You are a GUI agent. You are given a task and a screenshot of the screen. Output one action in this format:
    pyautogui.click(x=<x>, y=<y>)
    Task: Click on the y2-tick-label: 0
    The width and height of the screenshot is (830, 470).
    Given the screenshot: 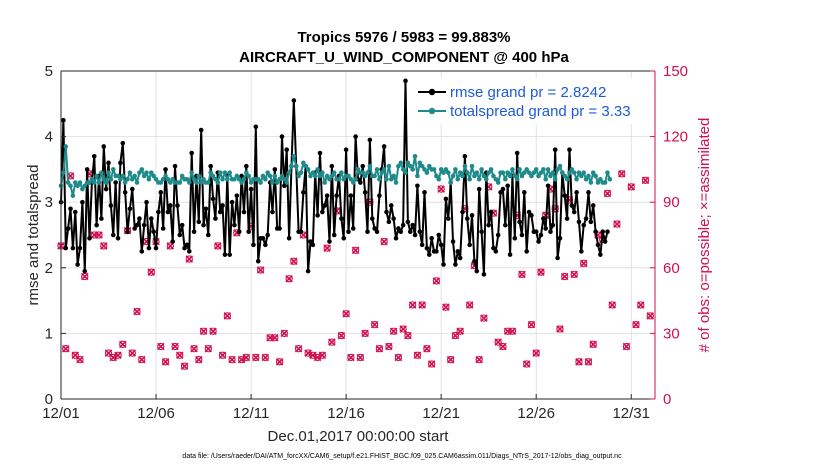 What is the action you would take?
    pyautogui.click(x=667, y=399)
    